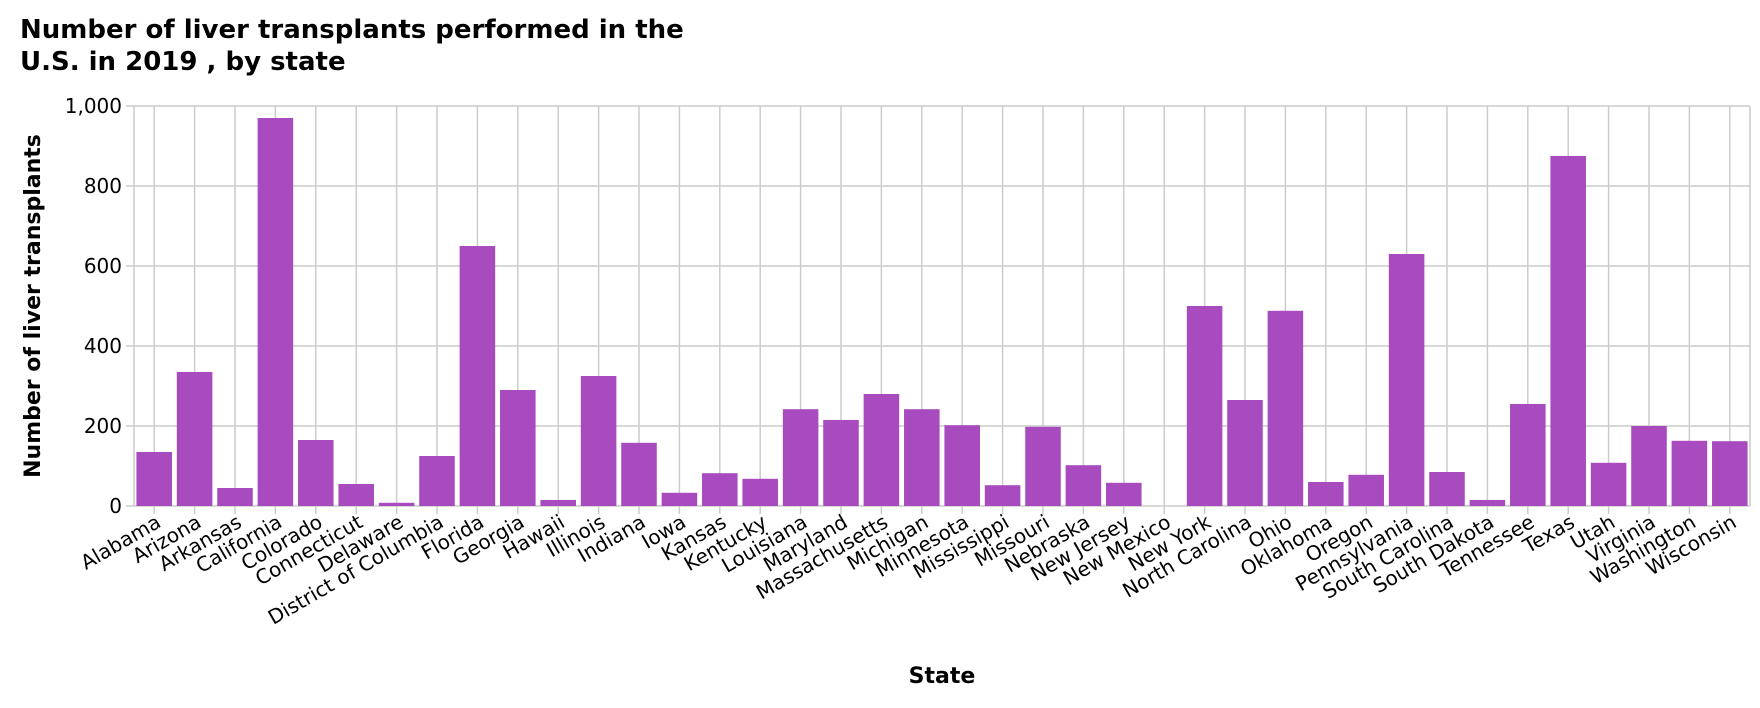 This screenshot has height=708, width=1760. I want to click on bar-tennessee, so click(1528, 455).